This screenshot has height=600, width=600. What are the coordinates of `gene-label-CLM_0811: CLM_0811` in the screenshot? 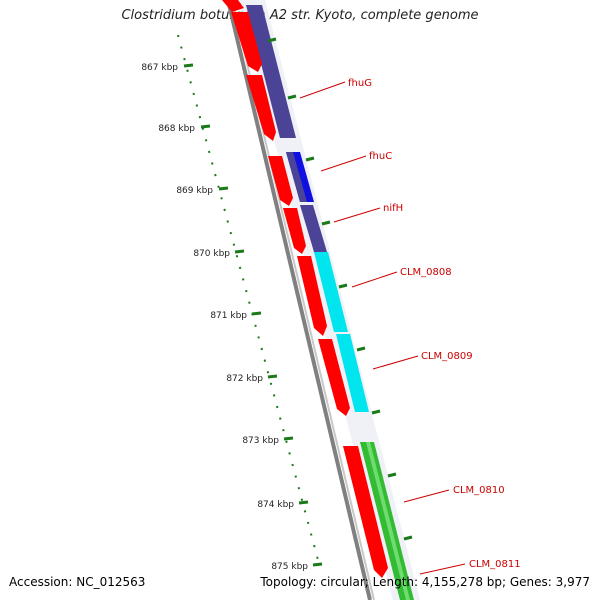 It's located at (470, 567).